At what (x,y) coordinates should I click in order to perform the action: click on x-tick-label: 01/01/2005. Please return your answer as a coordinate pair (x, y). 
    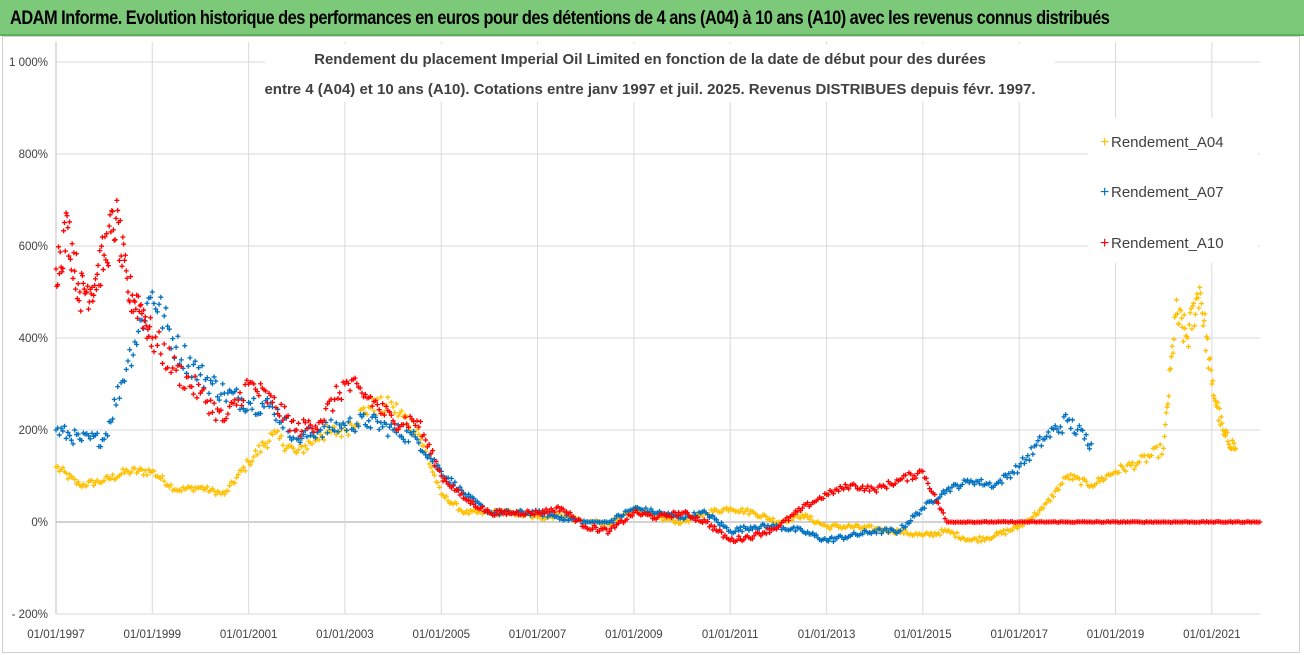
    Looking at the image, I should click on (442, 635).